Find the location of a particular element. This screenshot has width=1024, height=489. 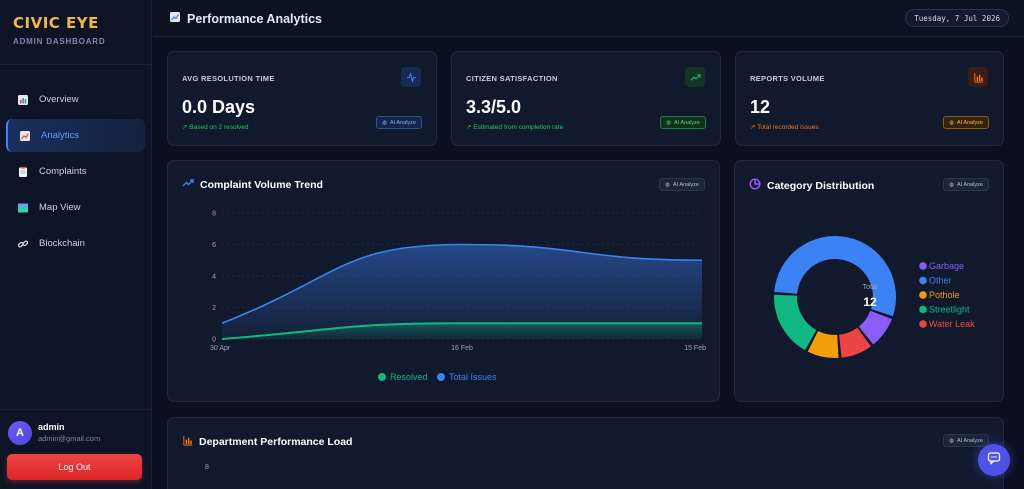

x-tick-label: 30 Apr is located at coordinates (220, 348).